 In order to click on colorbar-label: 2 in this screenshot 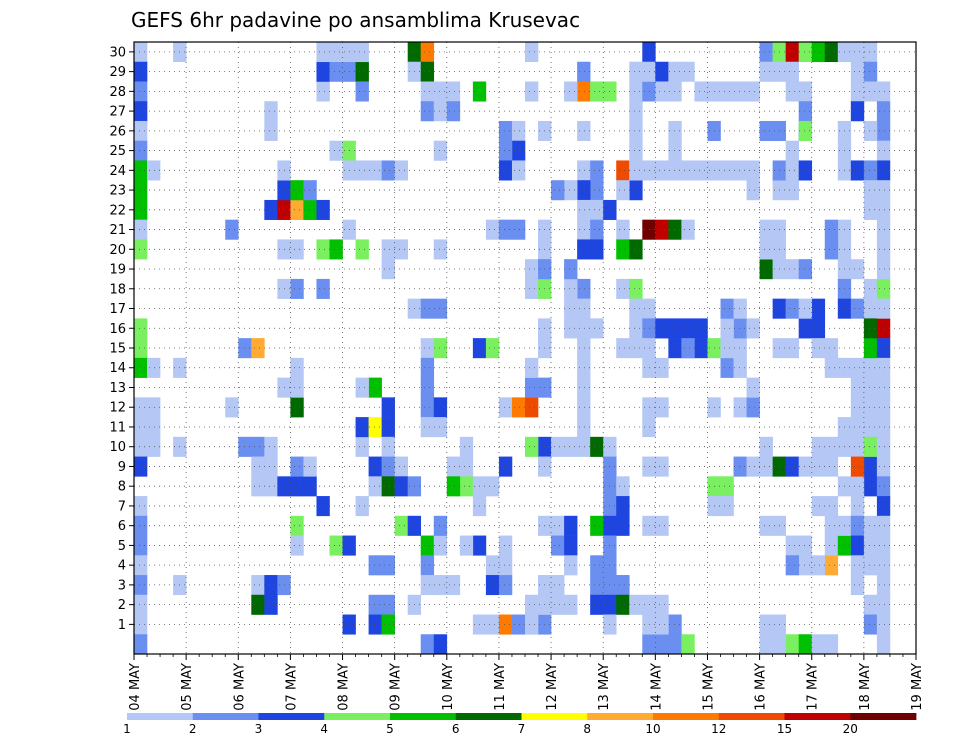, I will do `click(193, 729)`.